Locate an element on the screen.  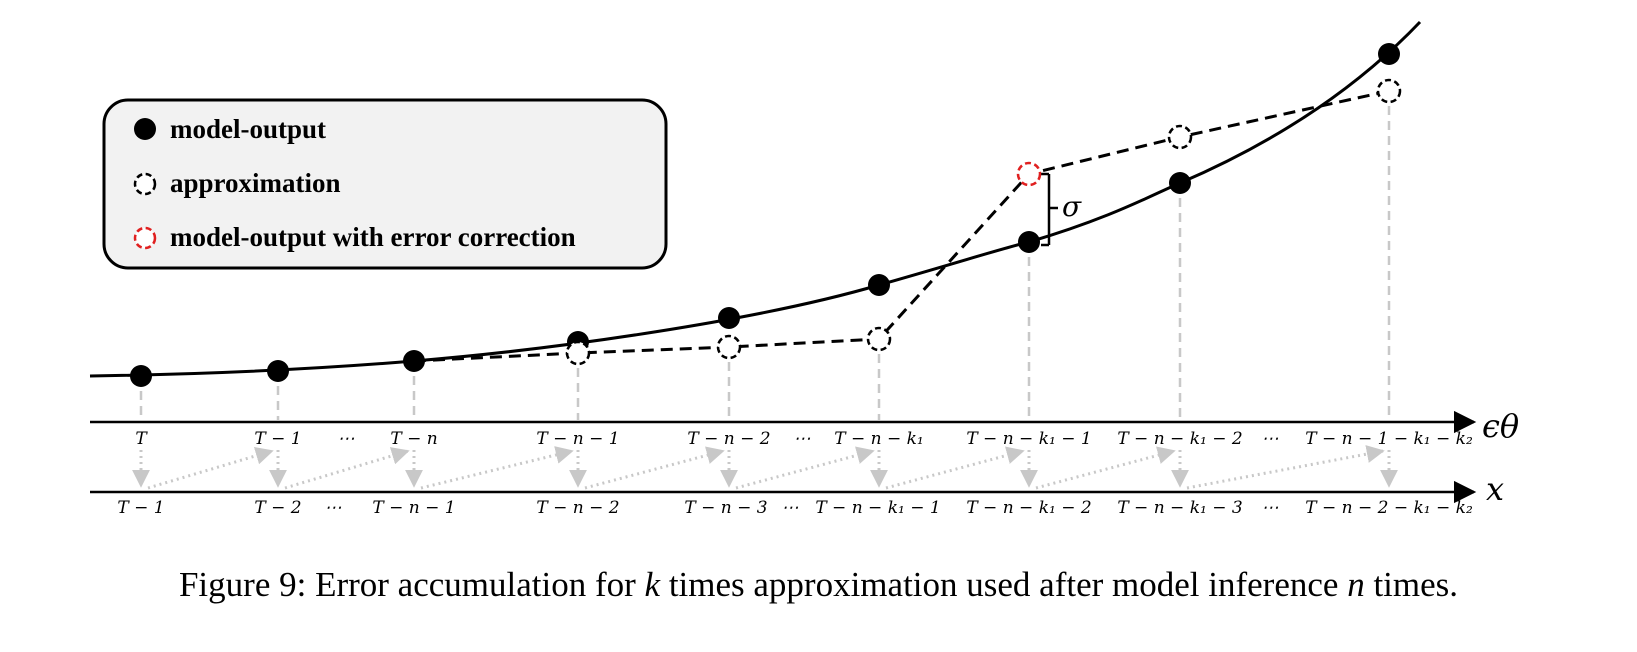
legend-marker-approximation is located at coordinates (145, 184).